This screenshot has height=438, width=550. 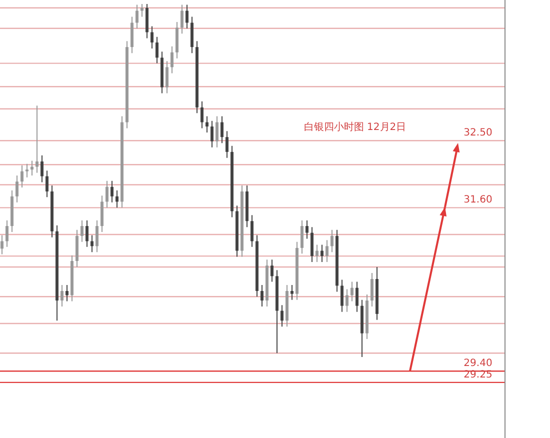 I want to click on text: 29.40, so click(x=478, y=364).